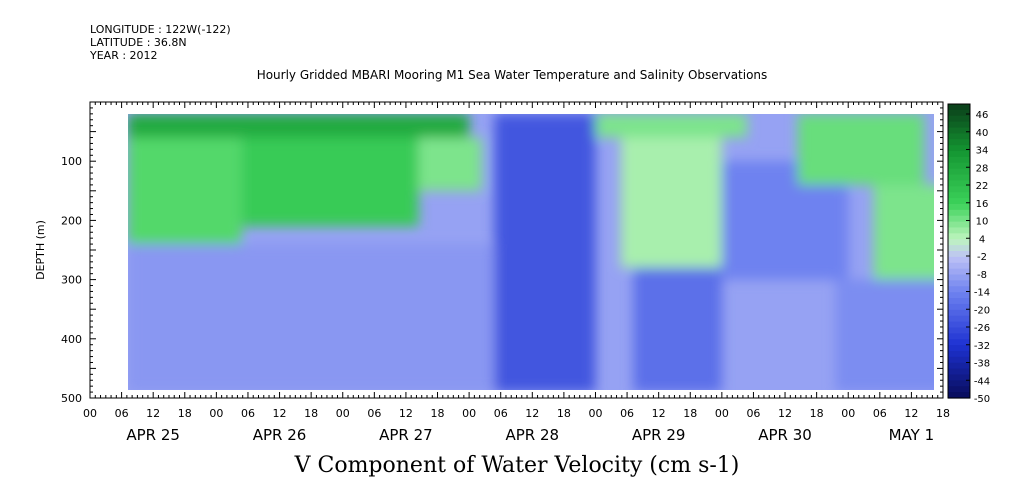 The height and width of the screenshot is (504, 1009). I want to click on colorbar-label: 16, so click(982, 204).